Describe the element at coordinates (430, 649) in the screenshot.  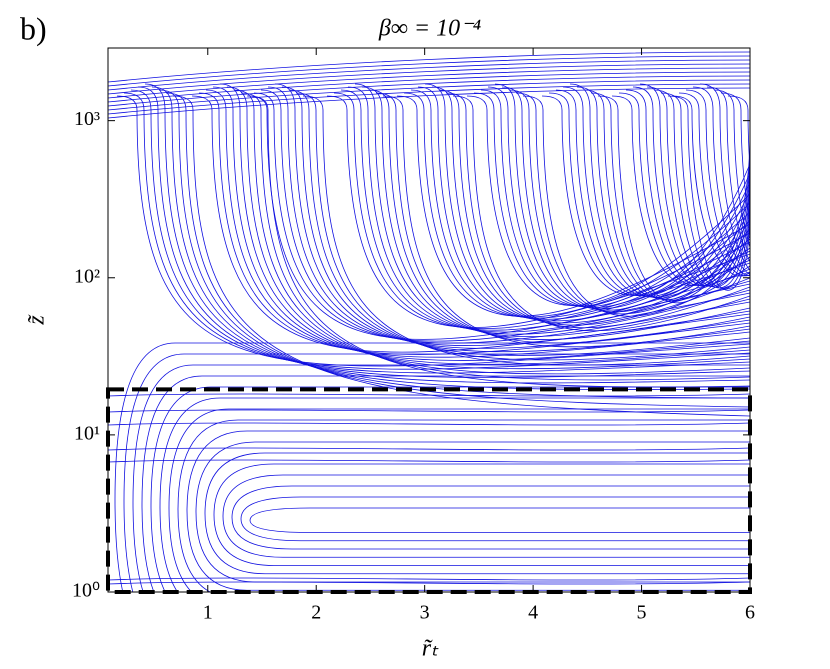
I see `x-axis-label: r̃ₜ` at that location.